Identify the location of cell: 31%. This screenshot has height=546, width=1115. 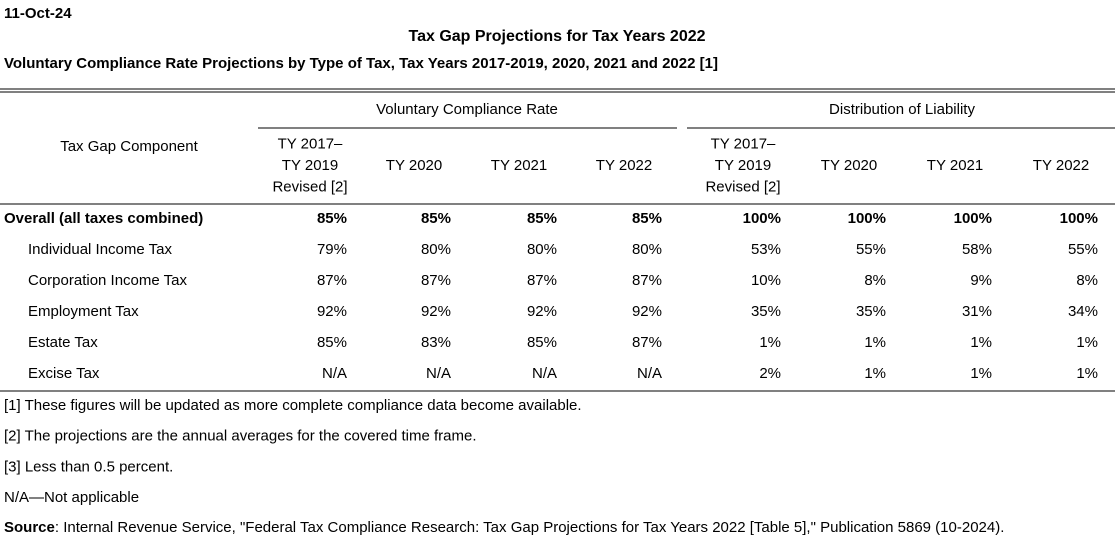
(977, 311).